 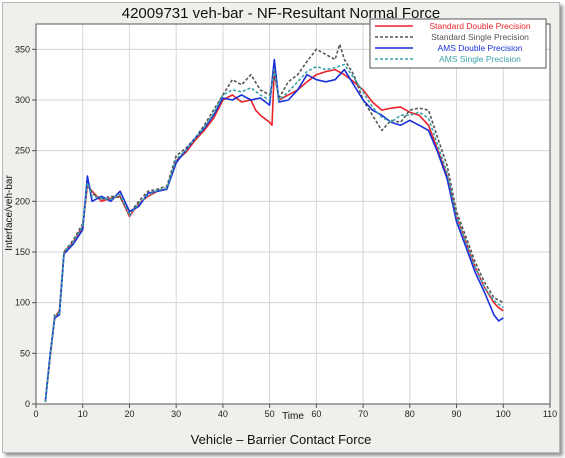 I want to click on y-tick-label: 150, so click(x=22, y=252).